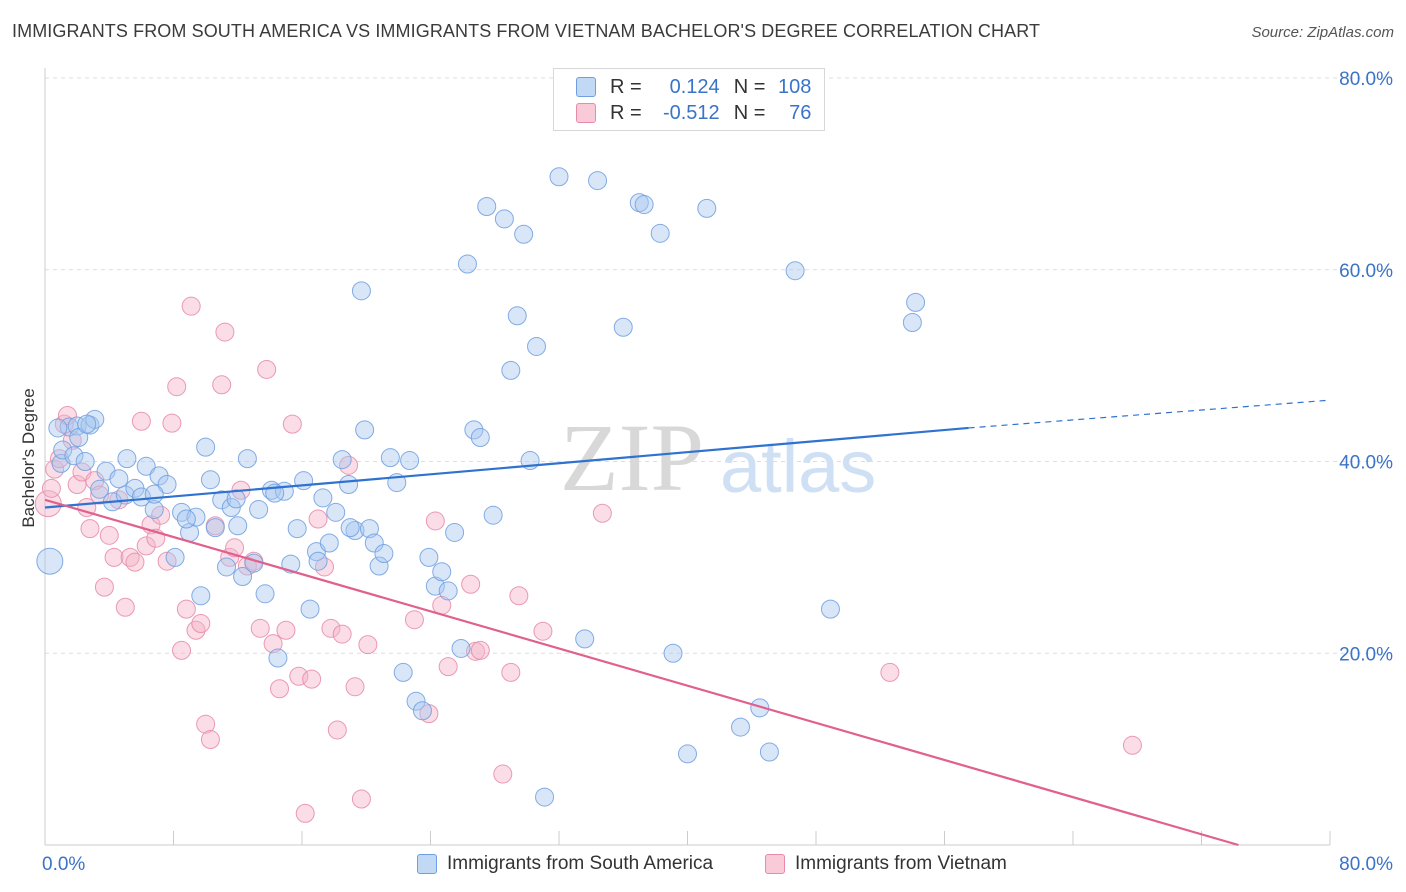  I want to click on r-value: 0.124, so click(694, 86).